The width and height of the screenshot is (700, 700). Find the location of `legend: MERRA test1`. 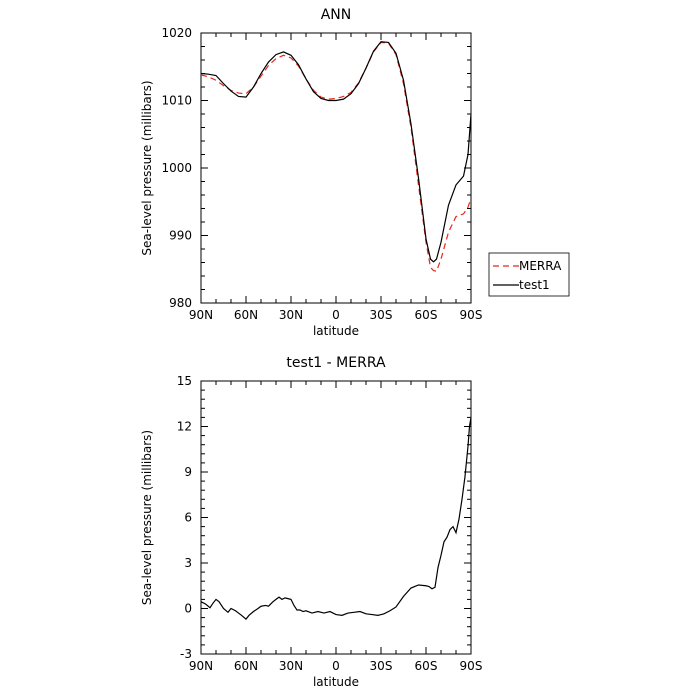

legend: MERRA test1 is located at coordinates (529, 274).